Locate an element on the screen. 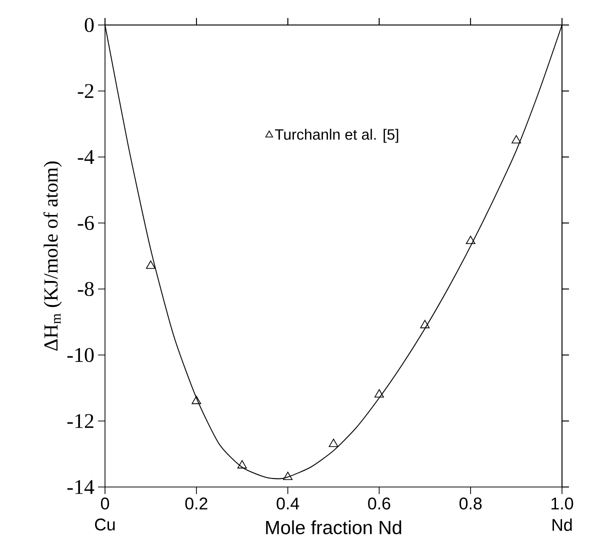 Image resolution: width=590 pixels, height=555 pixels. x-tick-label: 0.4 is located at coordinates (288, 504).